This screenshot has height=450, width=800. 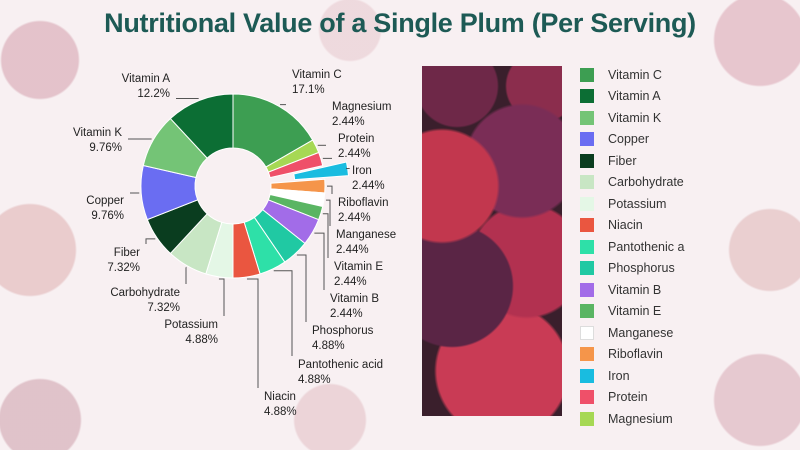 What do you see at coordinates (635, 289) in the screenshot?
I see `legend-label: Vitamin B` at bounding box center [635, 289].